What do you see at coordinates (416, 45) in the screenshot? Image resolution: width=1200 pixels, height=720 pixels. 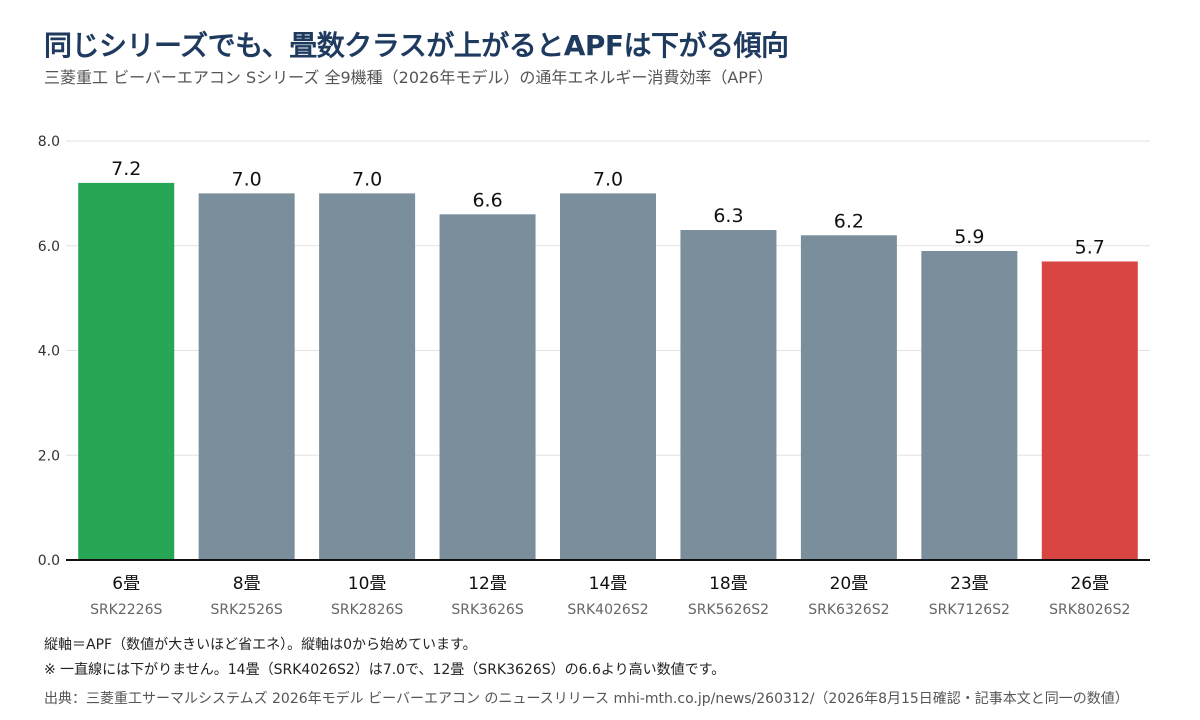 I see `chart-title: 同じシリーズでも、畳数クラスが上がるとAPFは下がる傾向` at bounding box center [416, 45].